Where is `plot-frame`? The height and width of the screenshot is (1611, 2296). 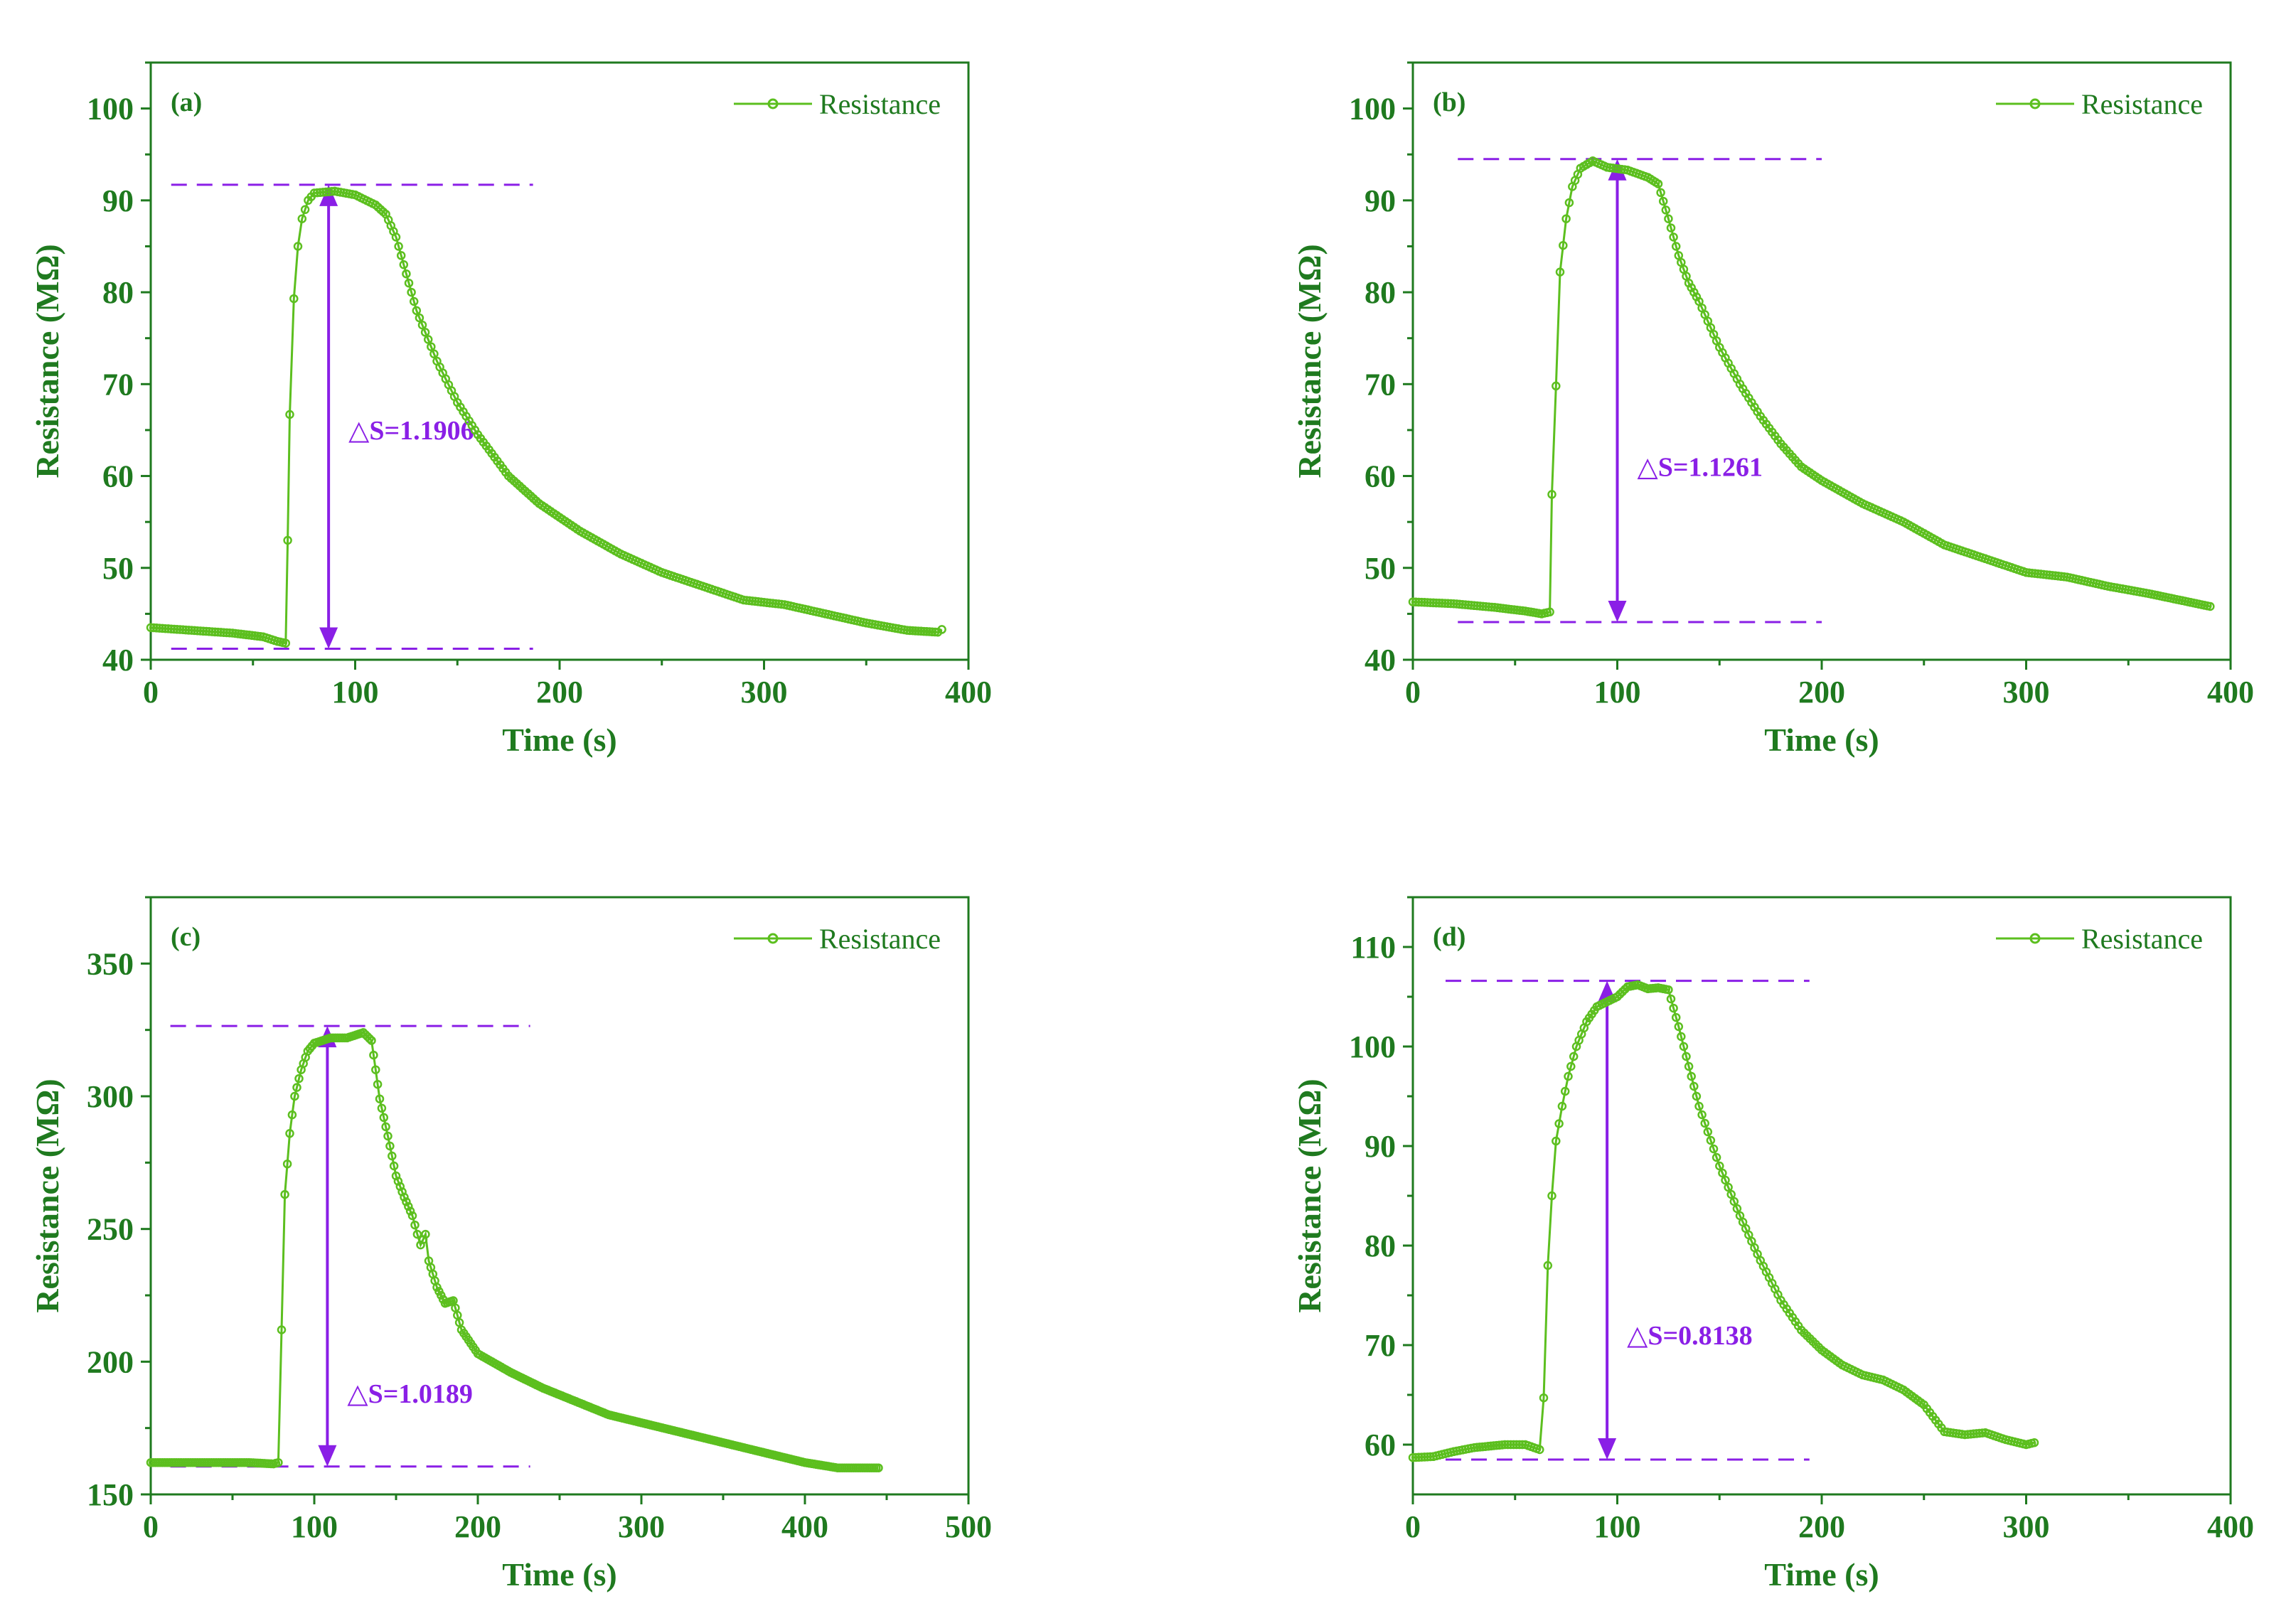
plot-frame is located at coordinates (1821, 1196).